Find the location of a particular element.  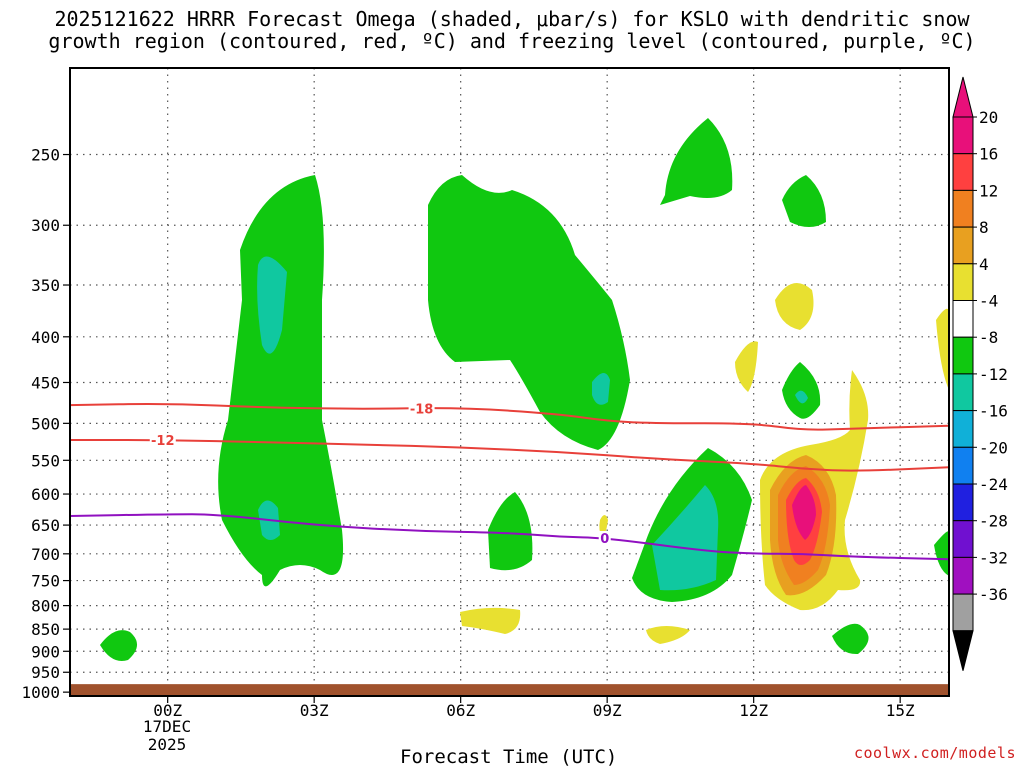

y-tick-label: 500 is located at coordinates (45, 423).